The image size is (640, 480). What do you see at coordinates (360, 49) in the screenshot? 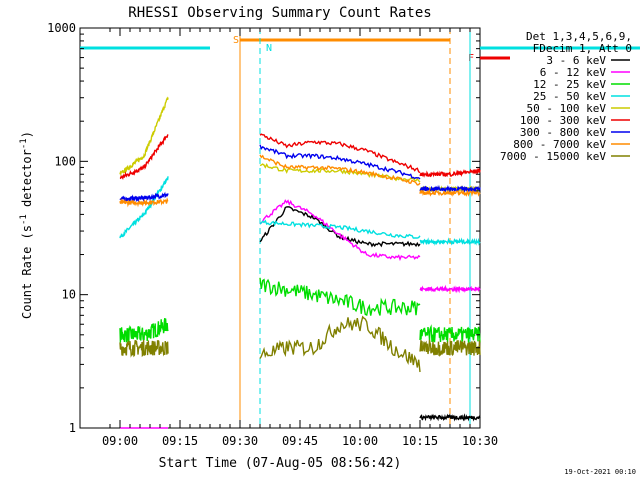
I see `flag-bars: S N F` at bounding box center [360, 49].